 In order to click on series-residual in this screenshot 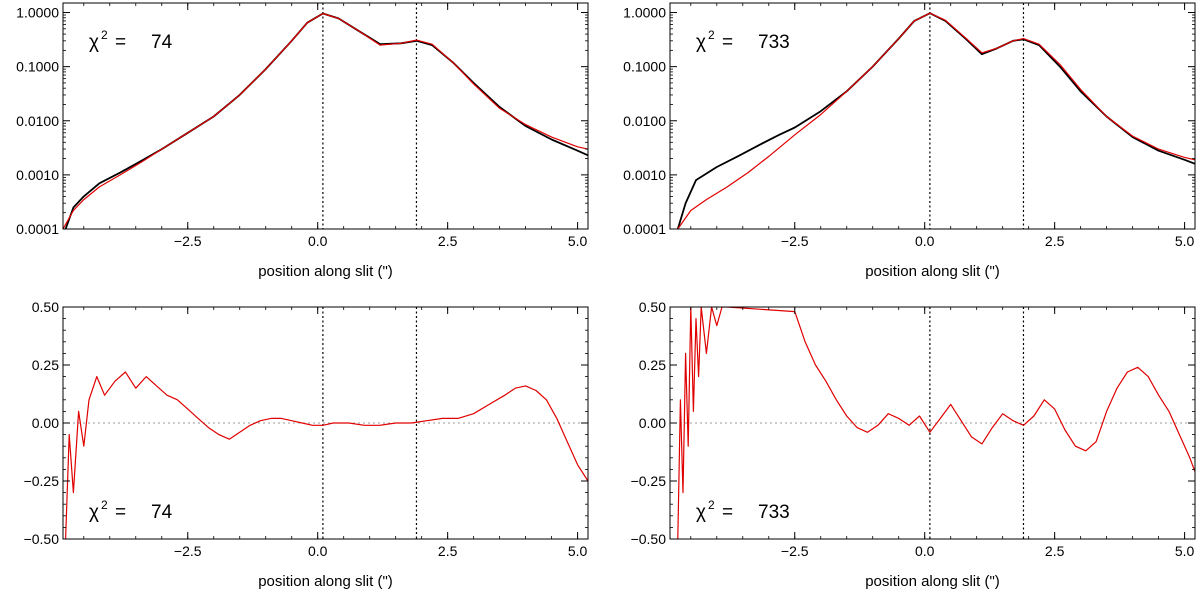, I will do `click(326, 455)`.